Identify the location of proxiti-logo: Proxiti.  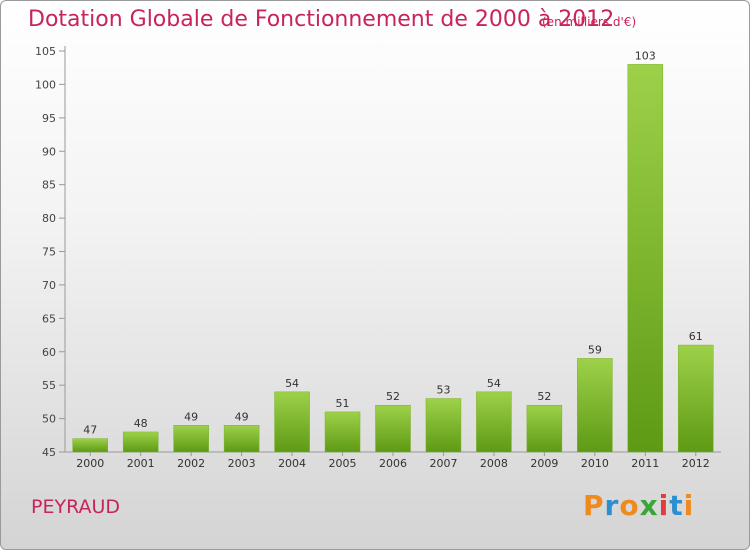
(638, 505).